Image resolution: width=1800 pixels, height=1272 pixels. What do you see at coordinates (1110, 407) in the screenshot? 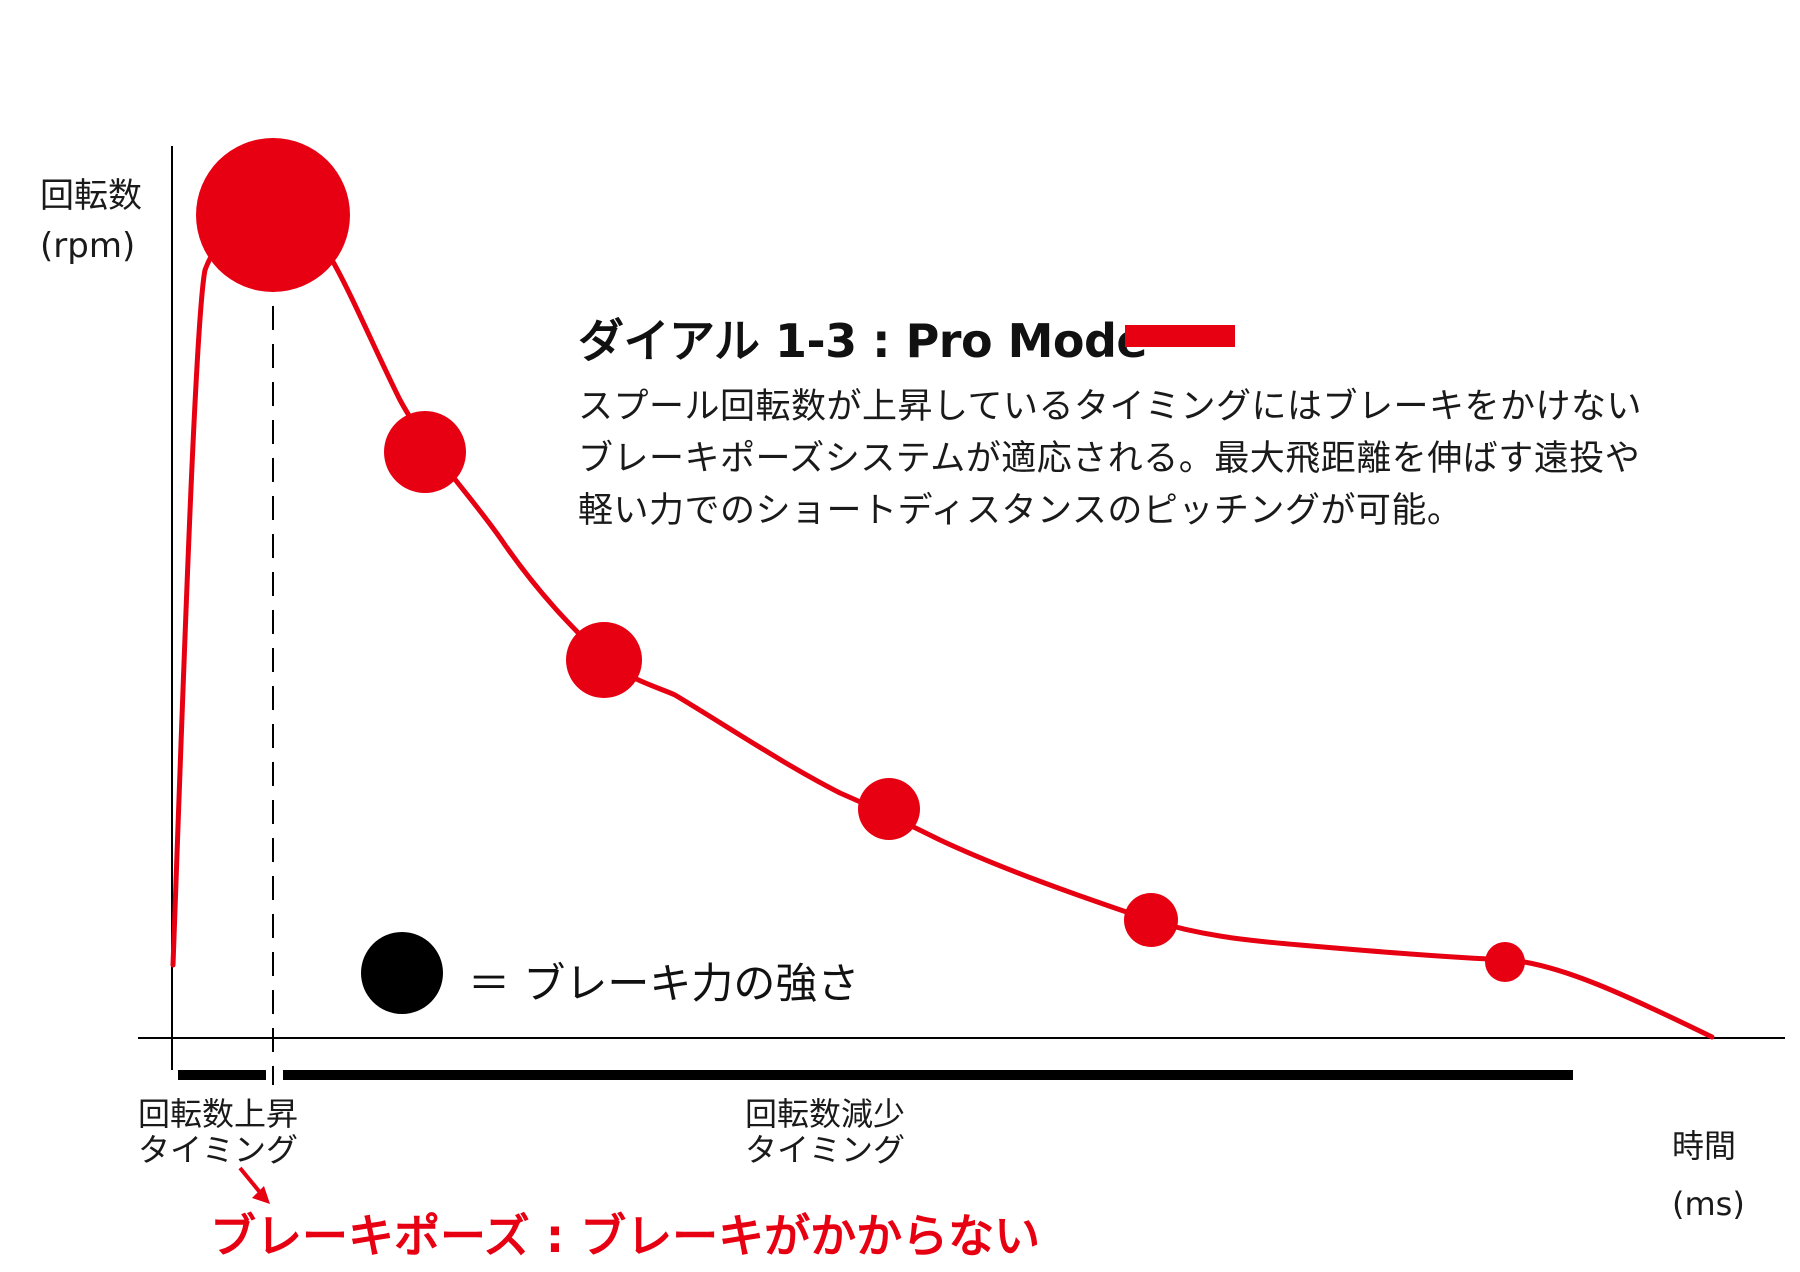
I see `mode-description-line: スプール回転数が上昇しているタイミングにはブレーキをかけない` at bounding box center [1110, 407].